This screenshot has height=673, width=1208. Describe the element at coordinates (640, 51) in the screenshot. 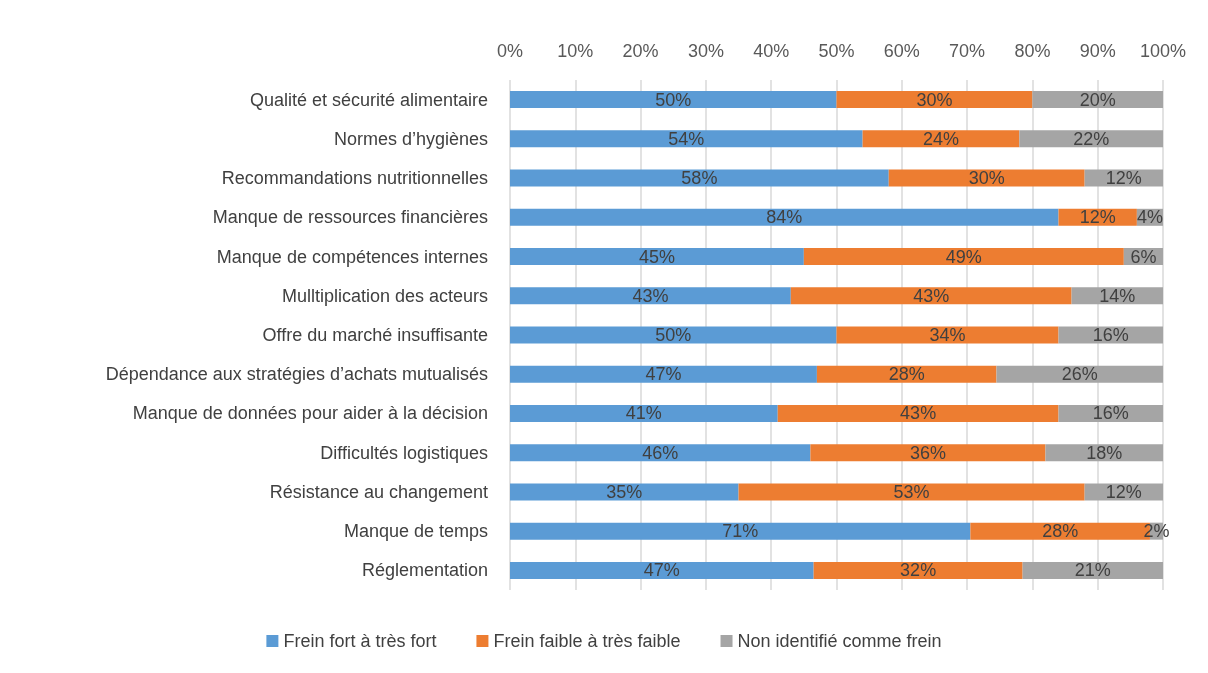

I see `x-tick-label: 20%` at that location.